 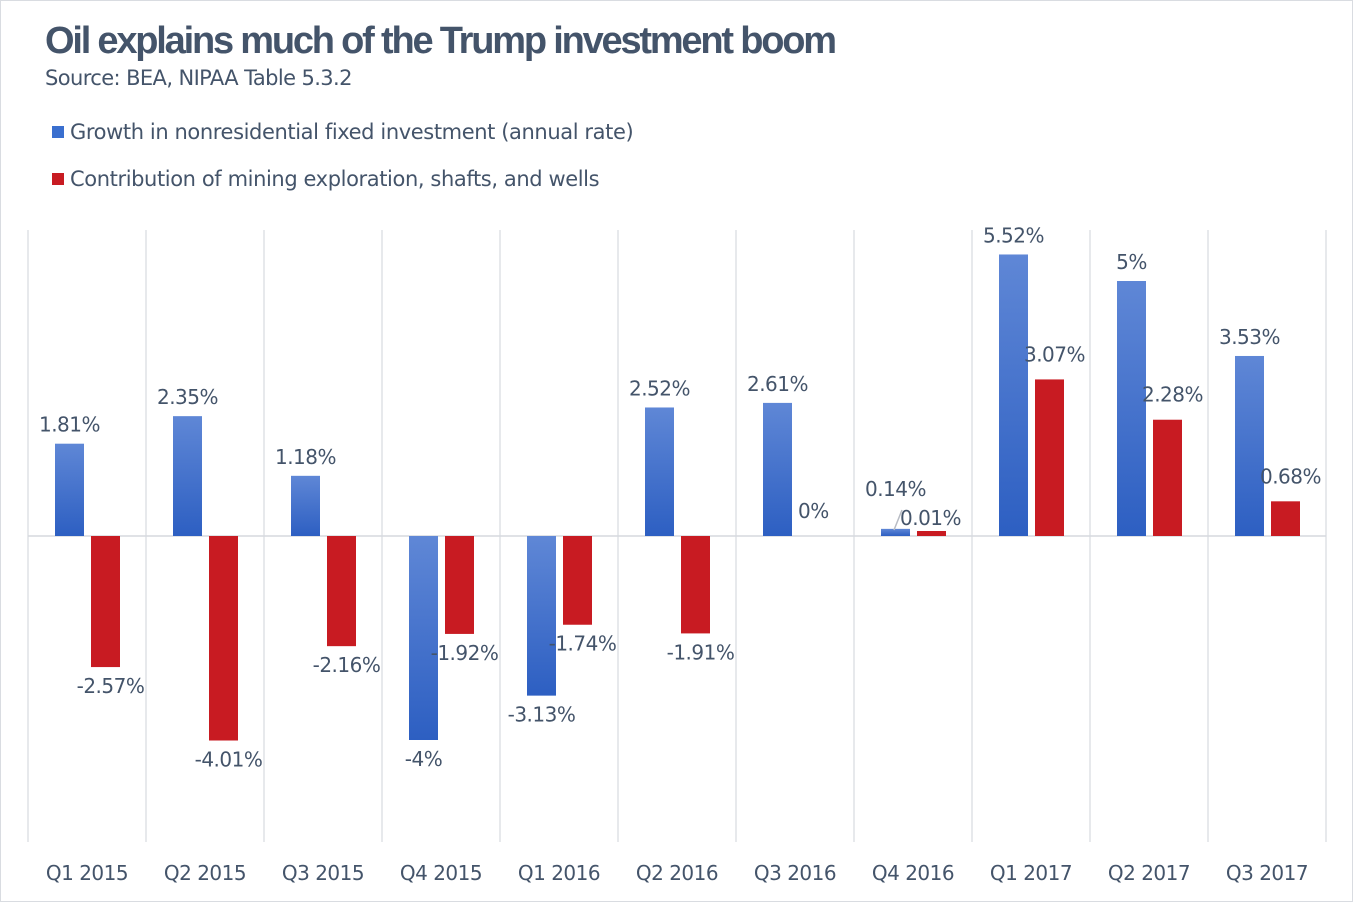 What do you see at coordinates (187, 397) in the screenshot?
I see `data-label: 2.35%` at bounding box center [187, 397].